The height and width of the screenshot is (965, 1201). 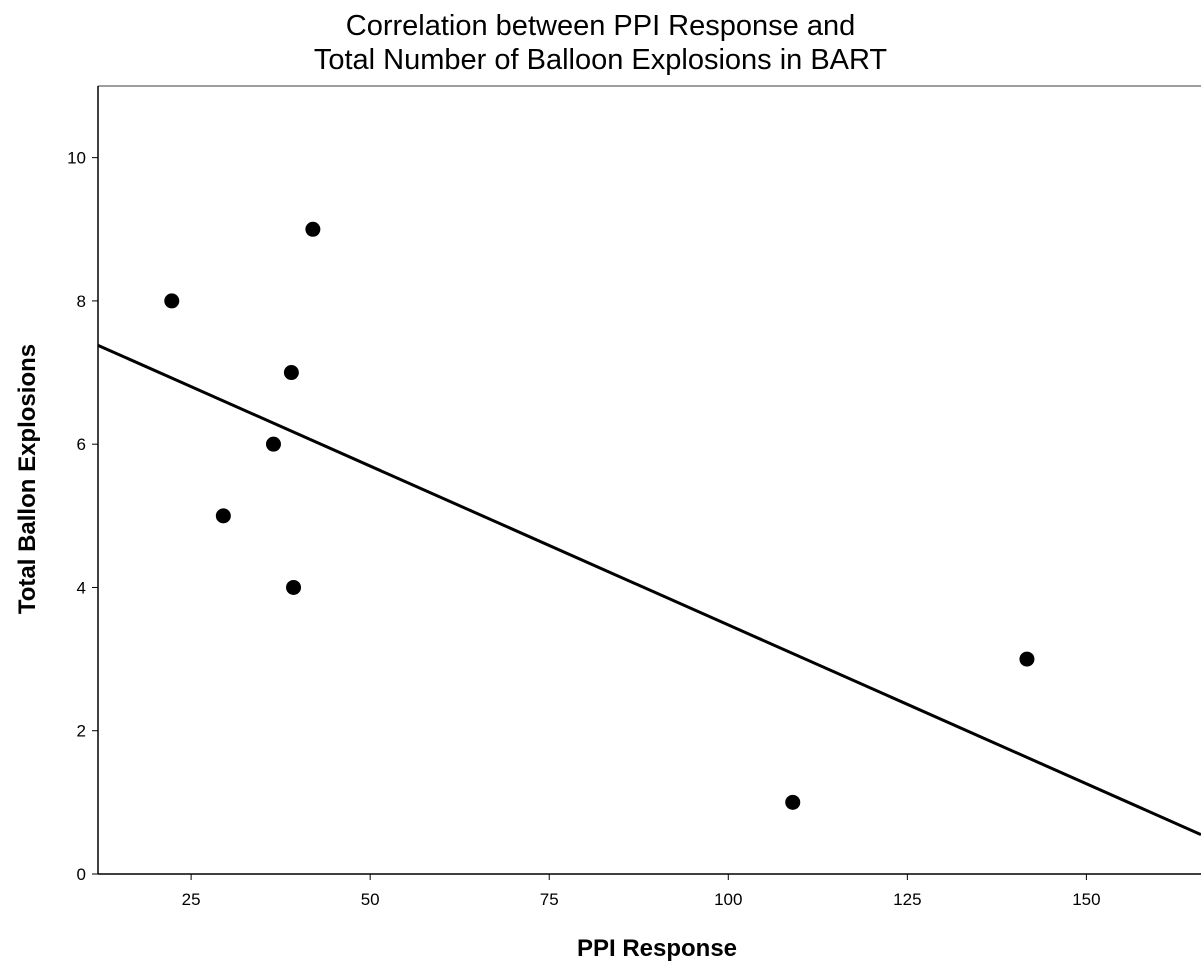 What do you see at coordinates (549, 899) in the screenshot?
I see `x-tick-label: 75` at bounding box center [549, 899].